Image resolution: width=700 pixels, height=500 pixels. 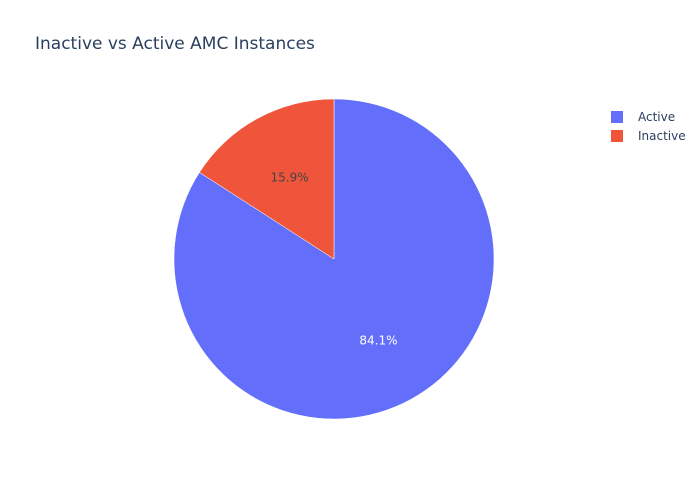 What do you see at coordinates (175, 44) in the screenshot?
I see `chart-title: Inactive vs Active AMC Instances` at bounding box center [175, 44].